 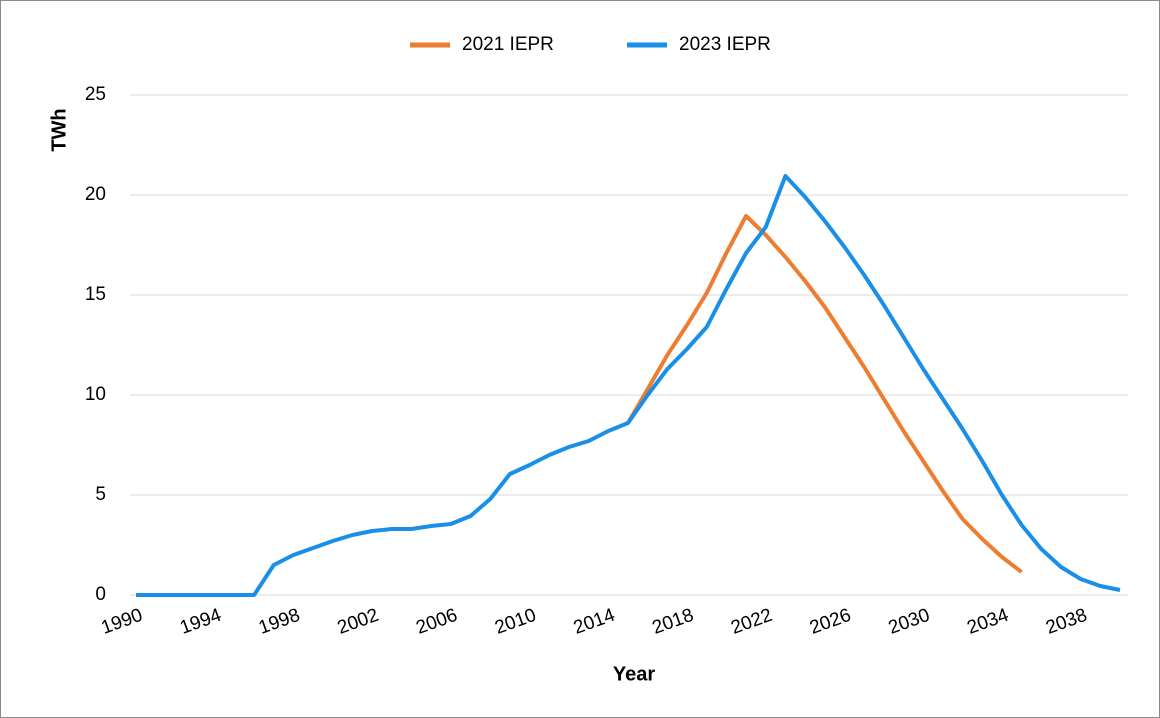 I want to click on y-axis-label: TWh, so click(x=59, y=129).